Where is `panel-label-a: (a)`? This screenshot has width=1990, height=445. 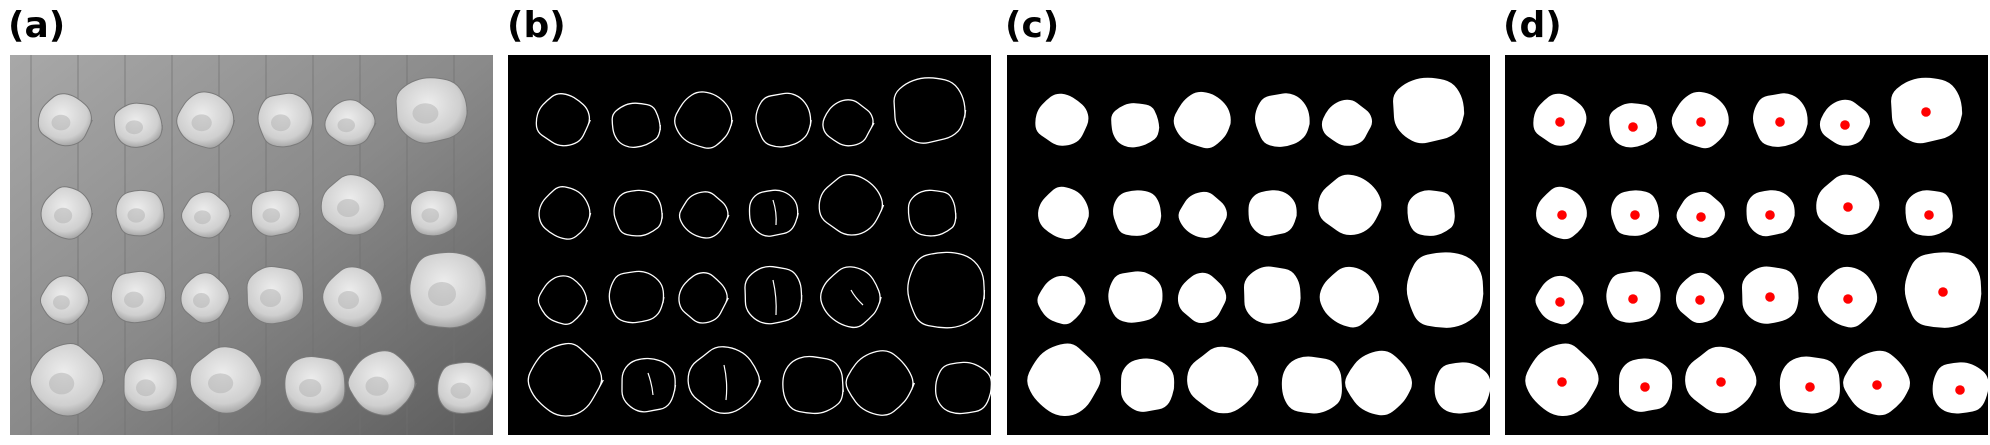 panel-label-a: (a) is located at coordinates (37, 25).